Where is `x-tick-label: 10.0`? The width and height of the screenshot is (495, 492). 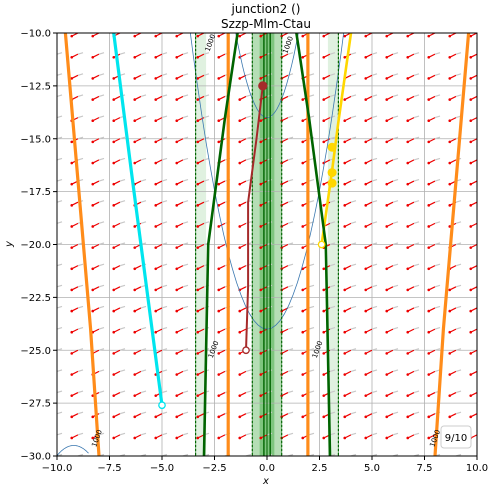
x-tick-label: 10.0 is located at coordinates (477, 468).